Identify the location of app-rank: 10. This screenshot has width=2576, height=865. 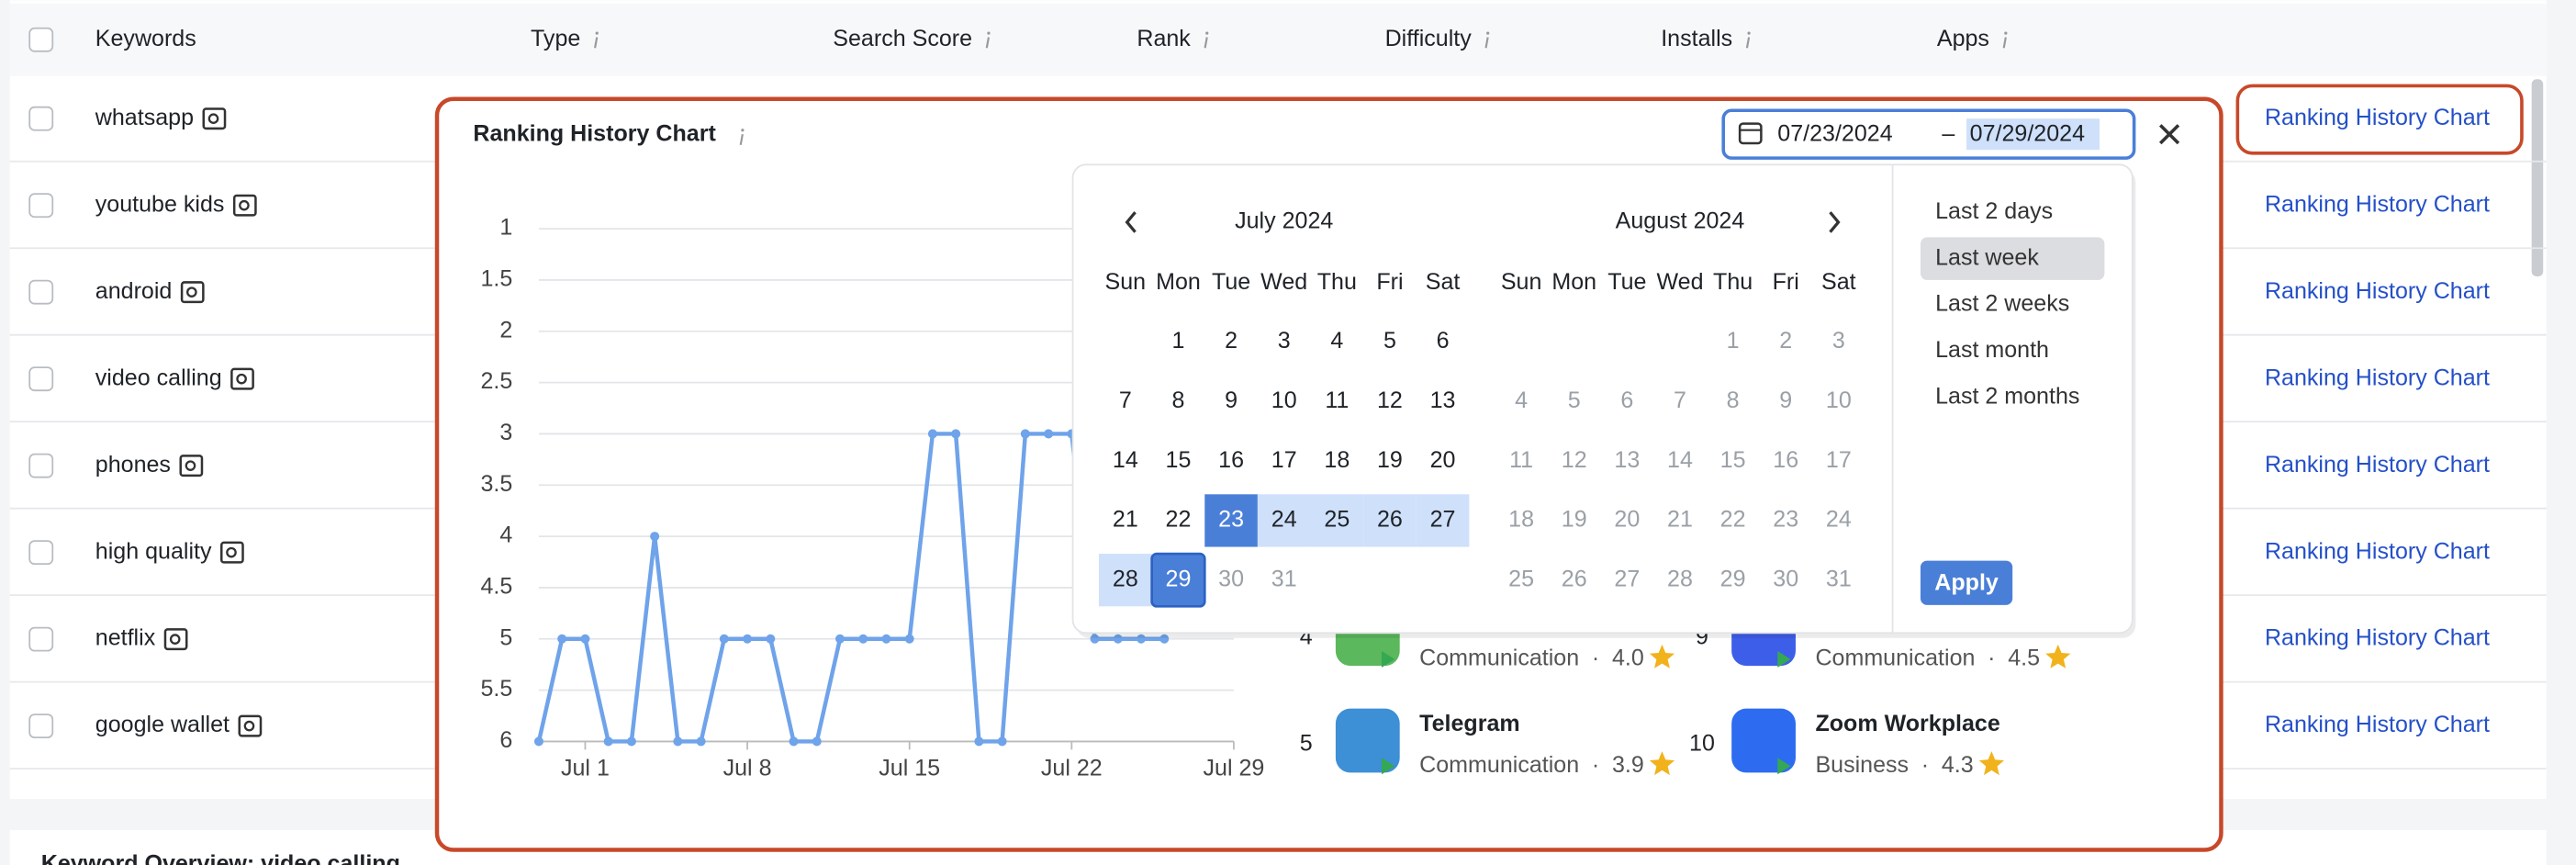
(1702, 744).